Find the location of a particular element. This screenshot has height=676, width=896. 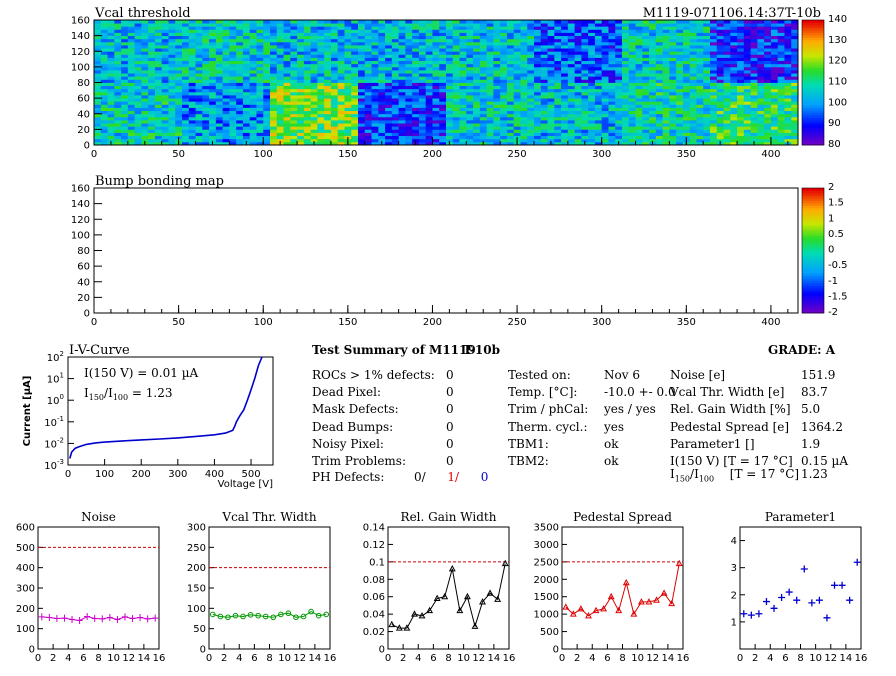

scale-tick-label: 110 is located at coordinates (837, 82).